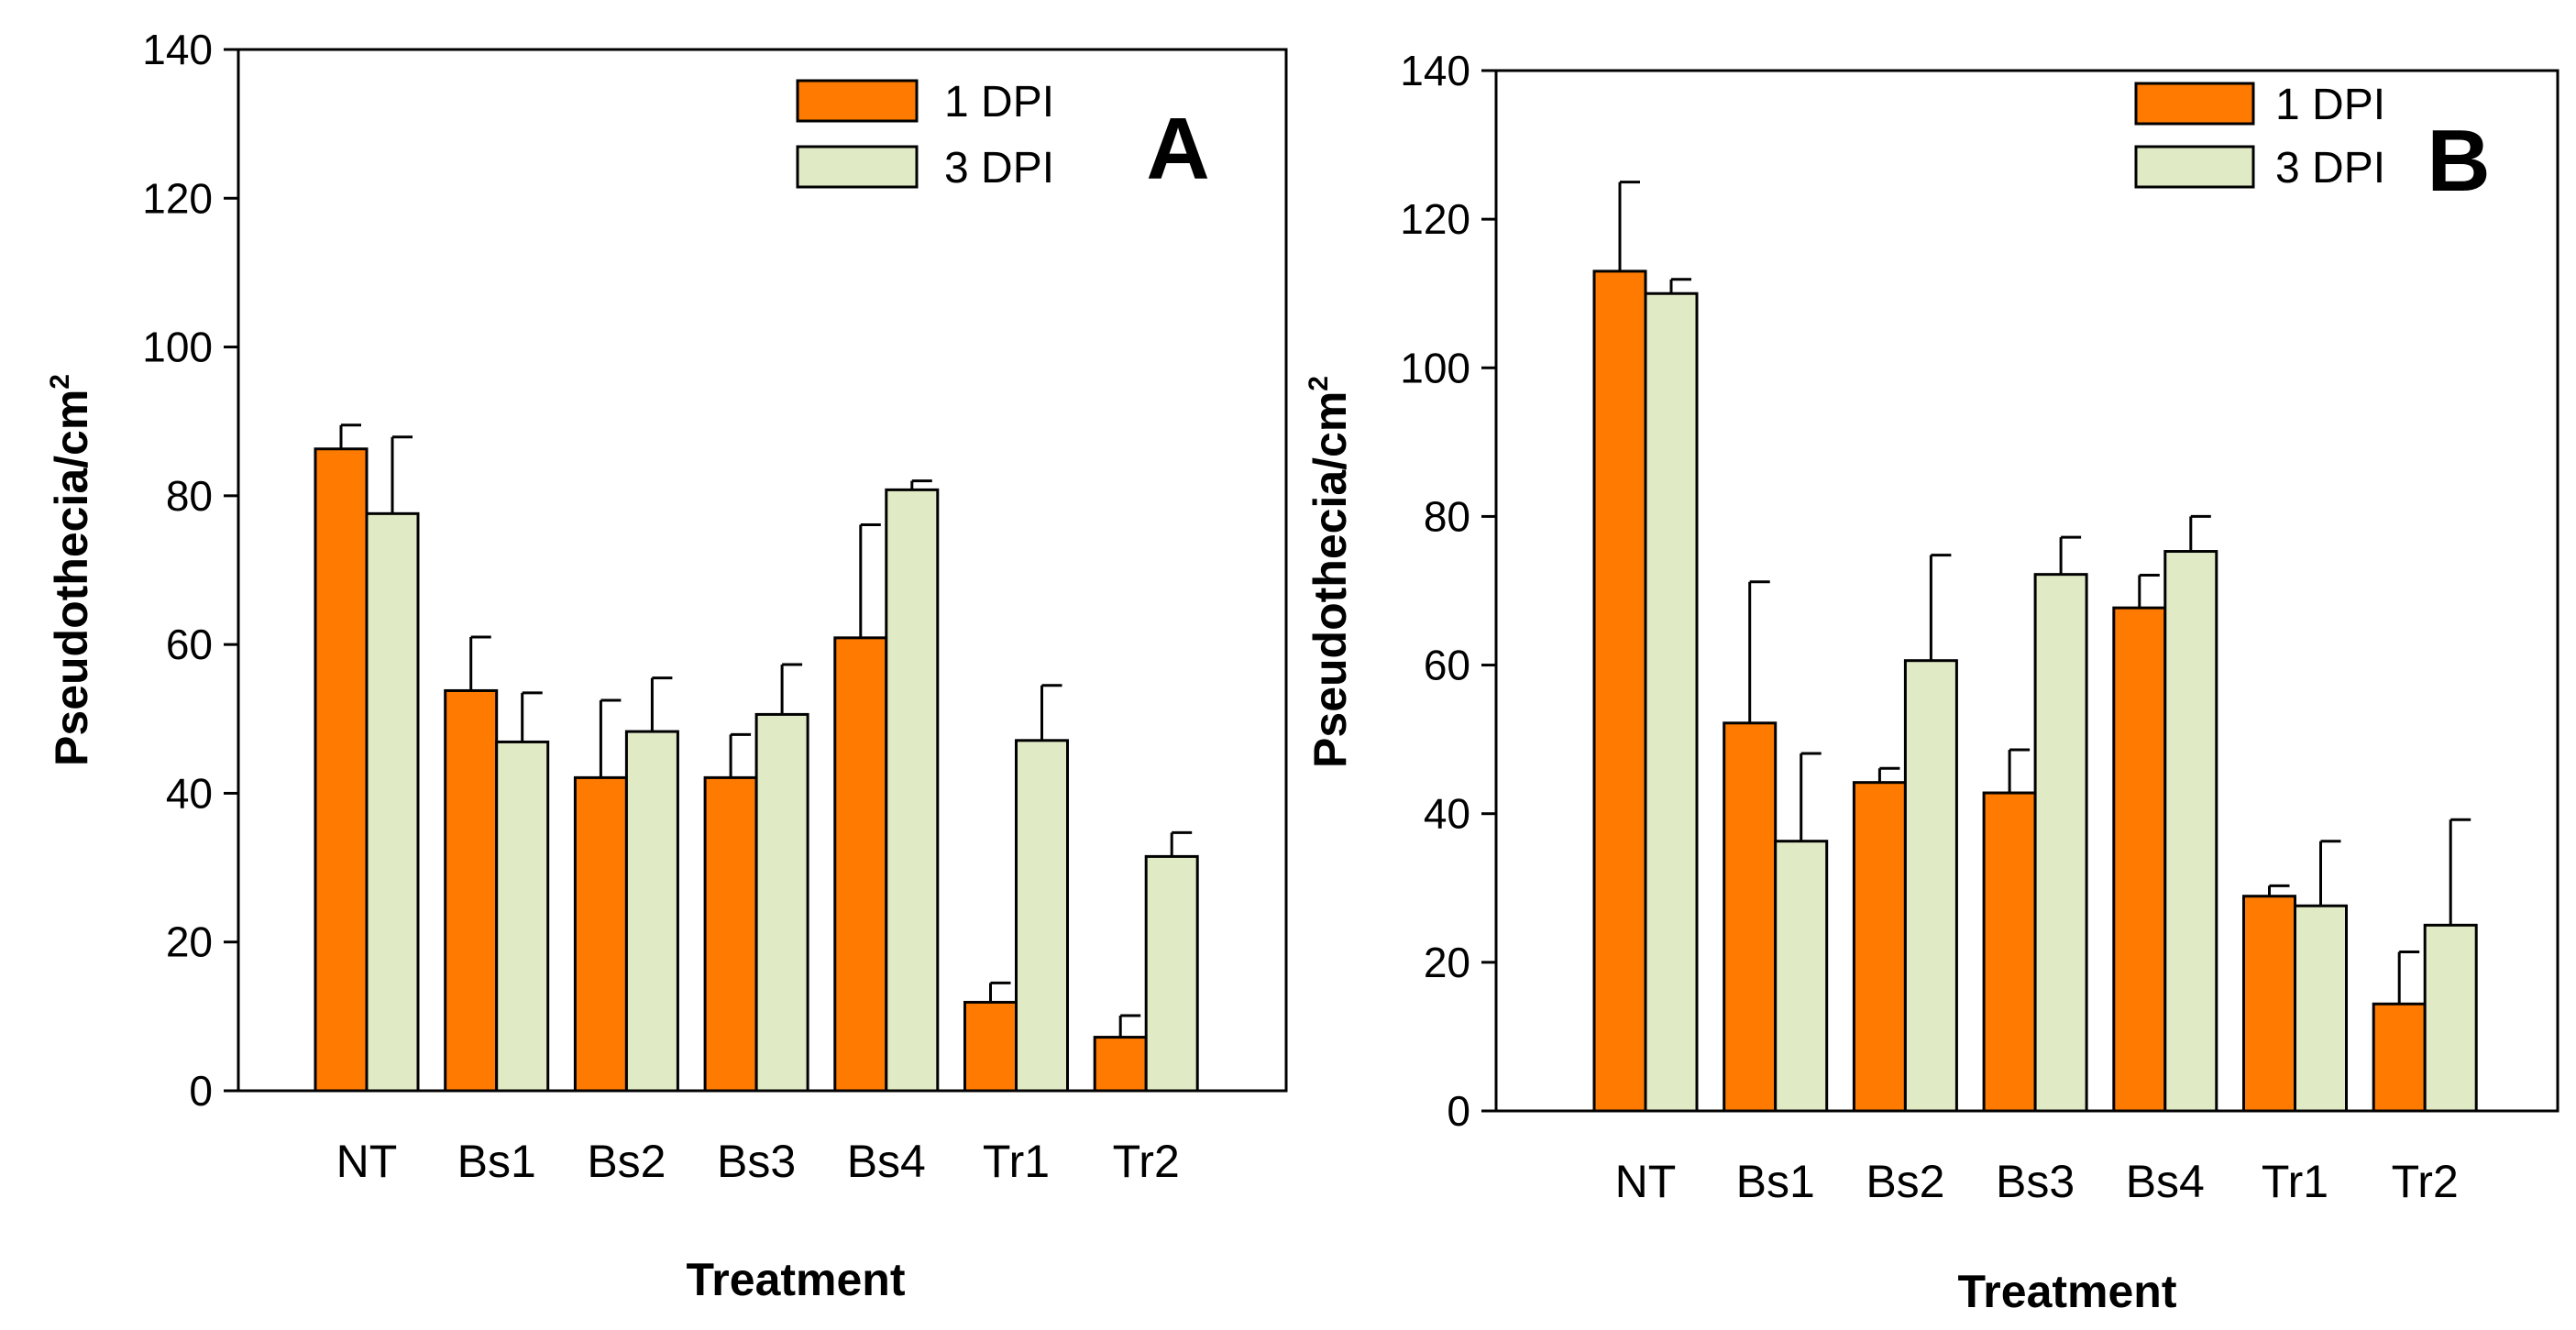  I want to click on panel-a-y-tick-label: 40, so click(189, 793).